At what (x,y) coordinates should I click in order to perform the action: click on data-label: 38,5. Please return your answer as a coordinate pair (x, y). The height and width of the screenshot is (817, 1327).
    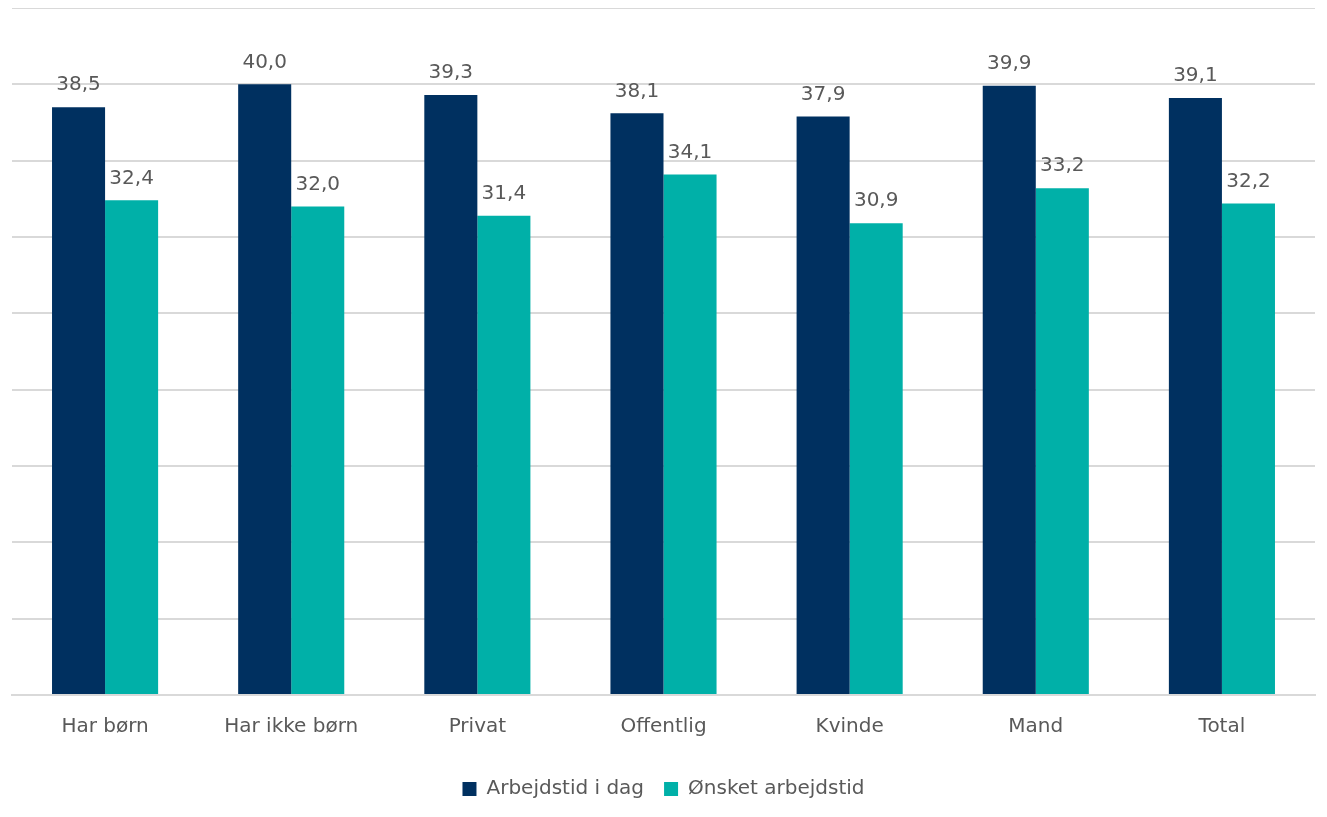
    Looking at the image, I should click on (78, 83).